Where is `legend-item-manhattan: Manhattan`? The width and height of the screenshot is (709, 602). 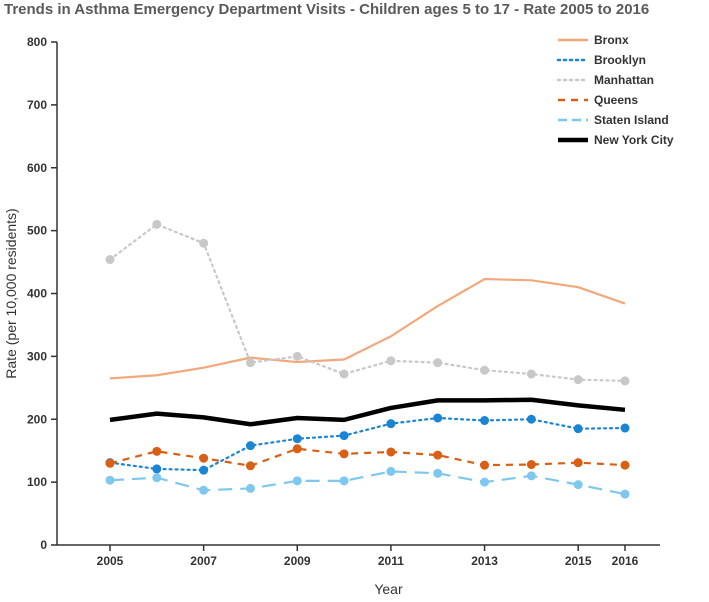 legend-item-manhattan: Manhattan is located at coordinates (605, 80).